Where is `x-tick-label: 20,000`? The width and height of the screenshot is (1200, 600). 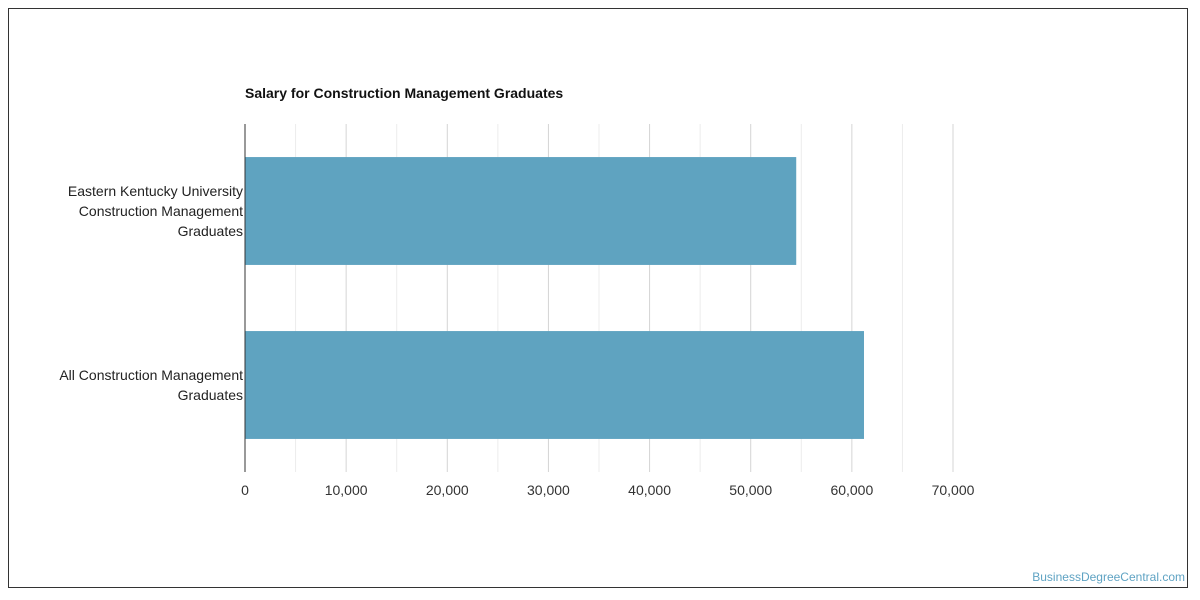
x-tick-label: 20,000 is located at coordinates (447, 490).